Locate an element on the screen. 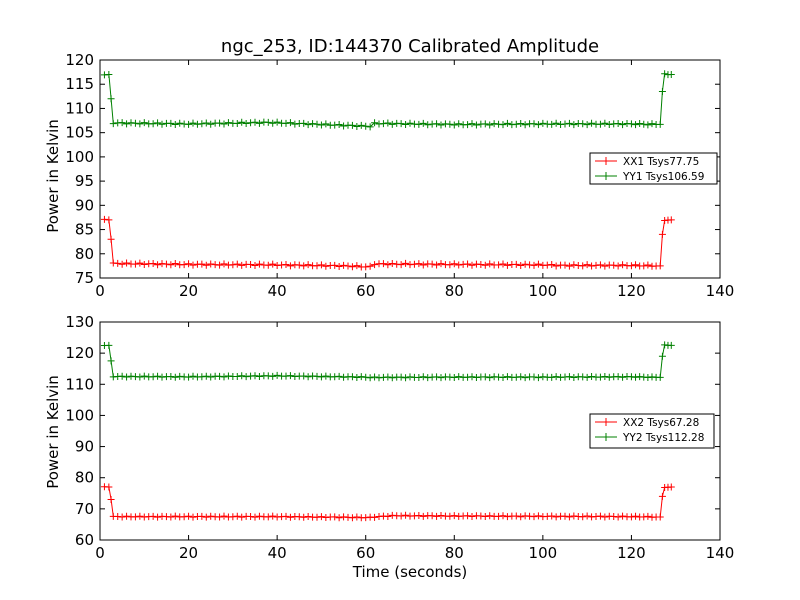 The height and width of the screenshot is (600, 800). top-y-axis-label: Power in Kelvin is located at coordinates (53, 176).